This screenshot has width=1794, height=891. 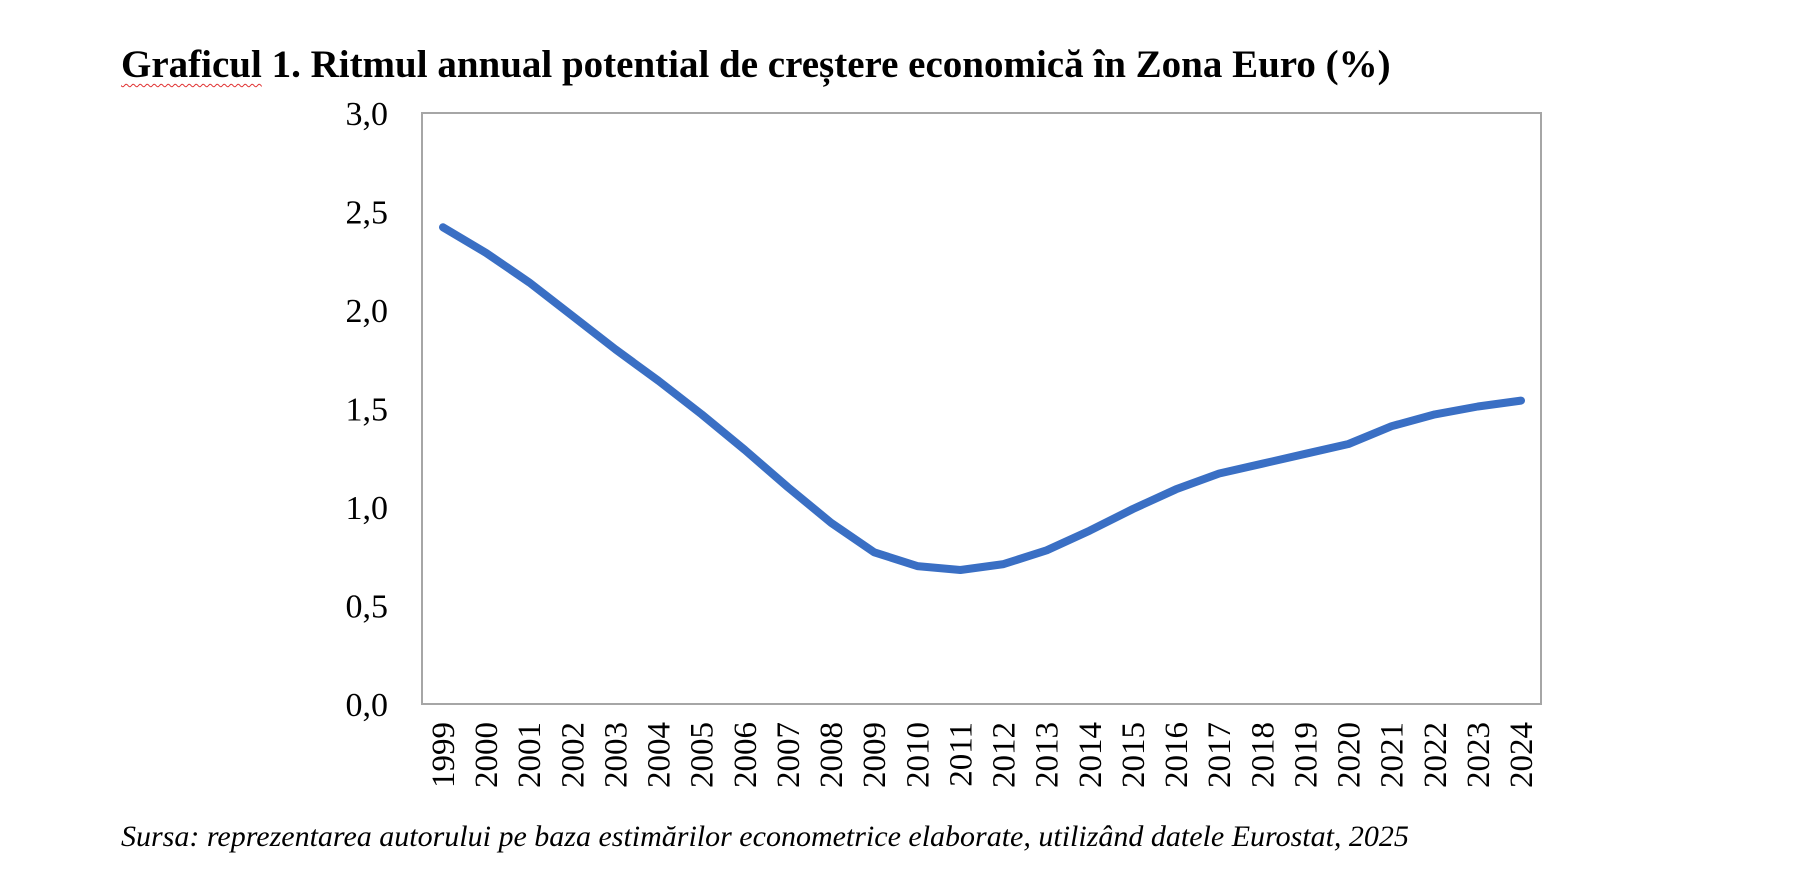 I want to click on y-tick-label: 2,5, so click(x=367, y=213).